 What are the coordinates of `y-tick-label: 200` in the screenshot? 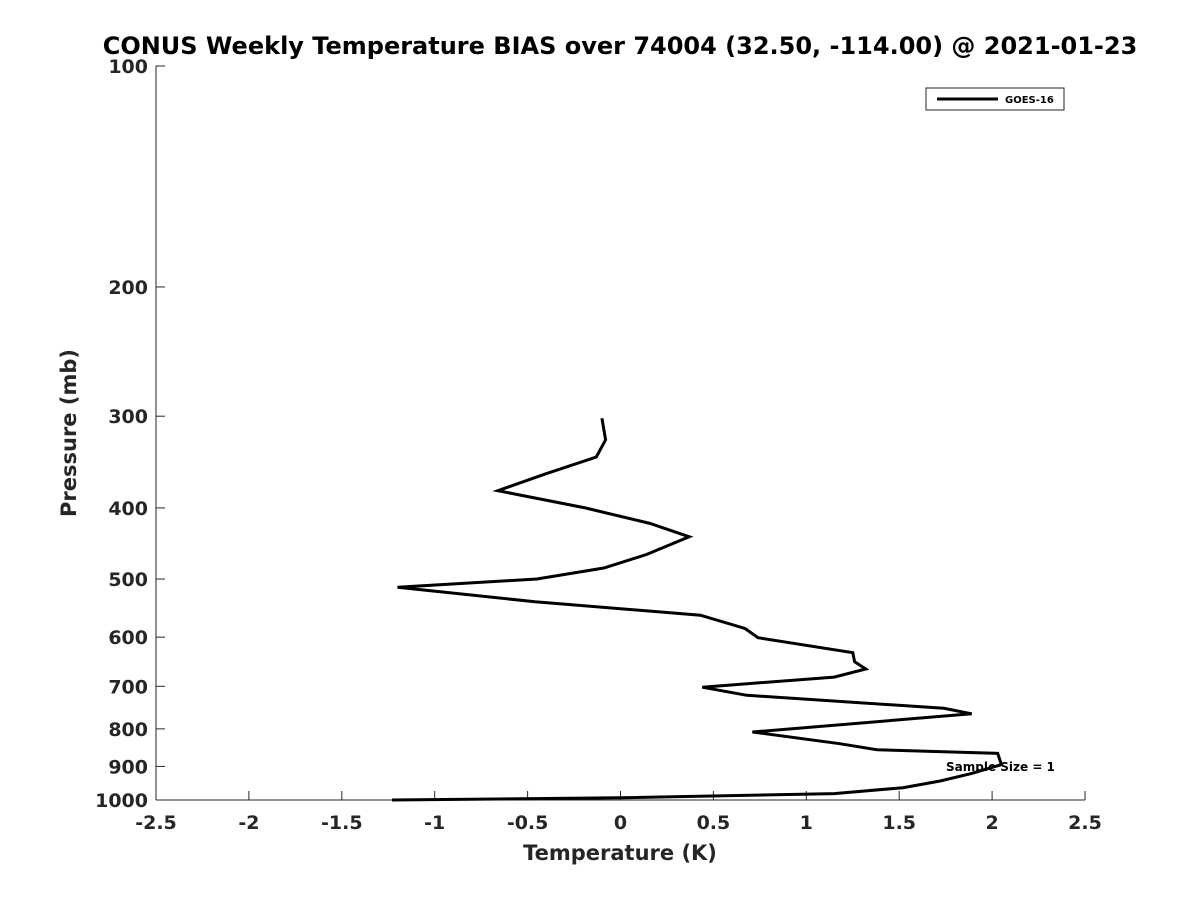 It's located at (128, 288).